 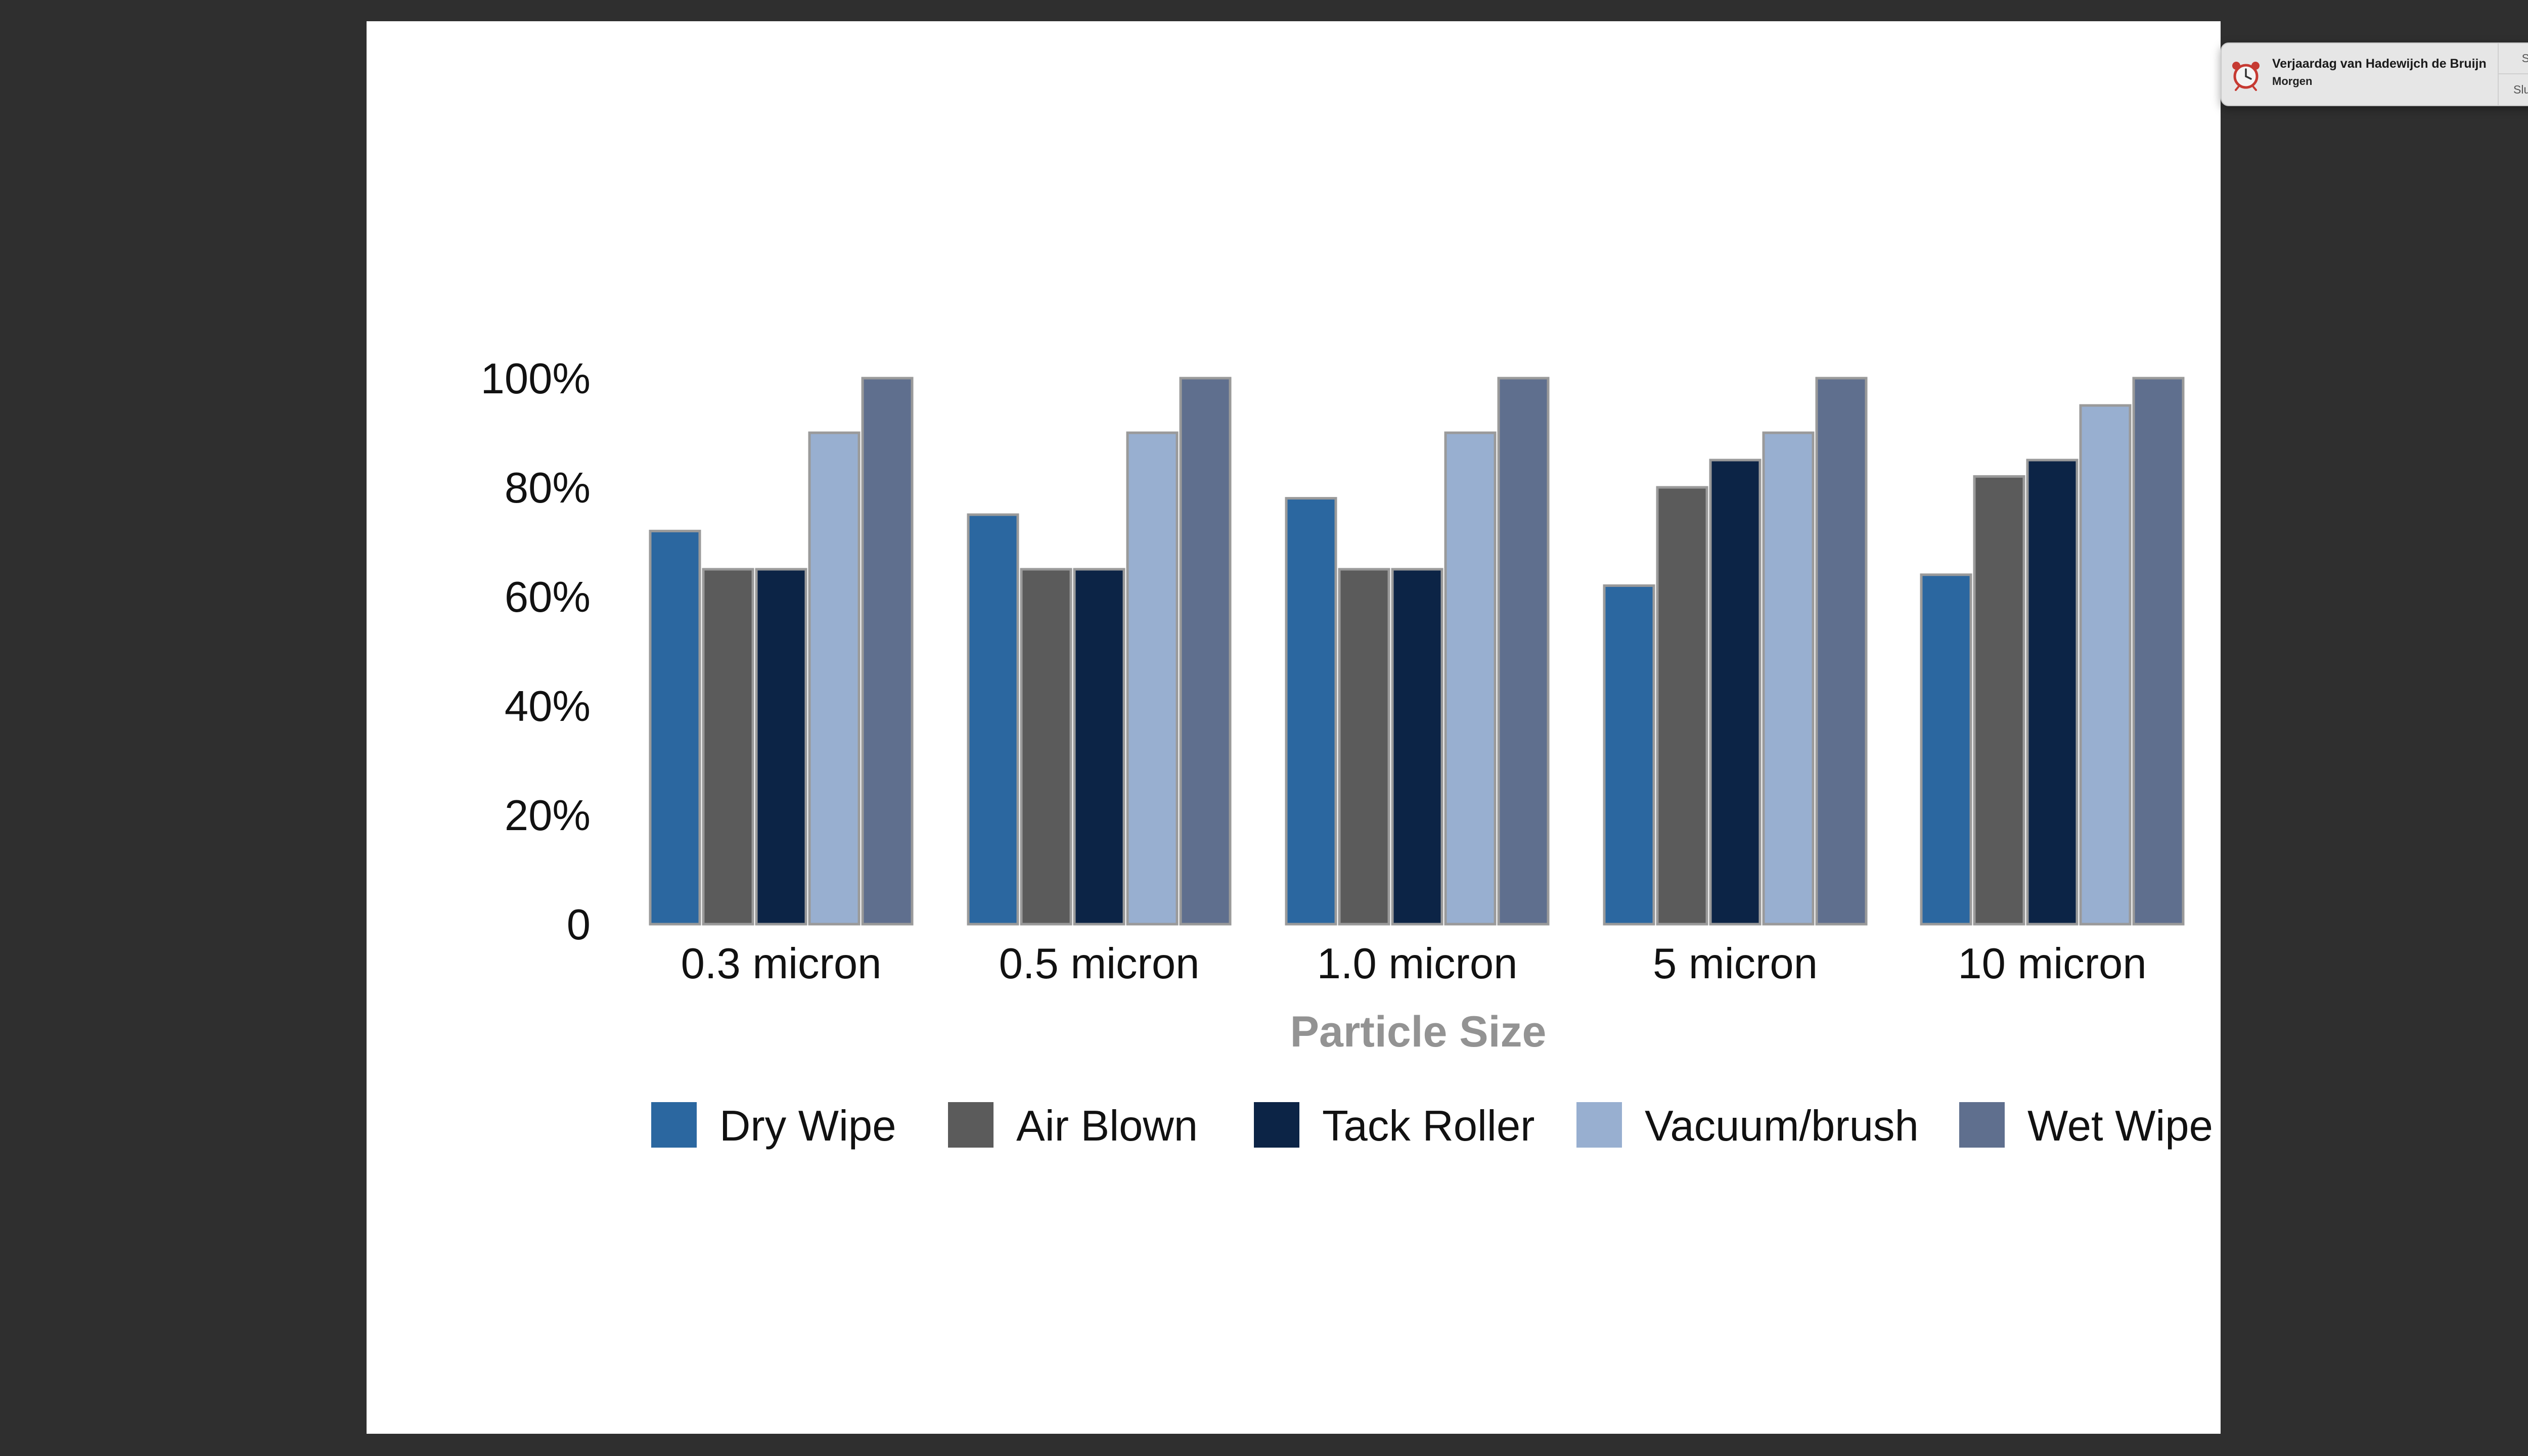 What do you see at coordinates (536, 379) in the screenshot?
I see `y-tick-label: 100%` at bounding box center [536, 379].